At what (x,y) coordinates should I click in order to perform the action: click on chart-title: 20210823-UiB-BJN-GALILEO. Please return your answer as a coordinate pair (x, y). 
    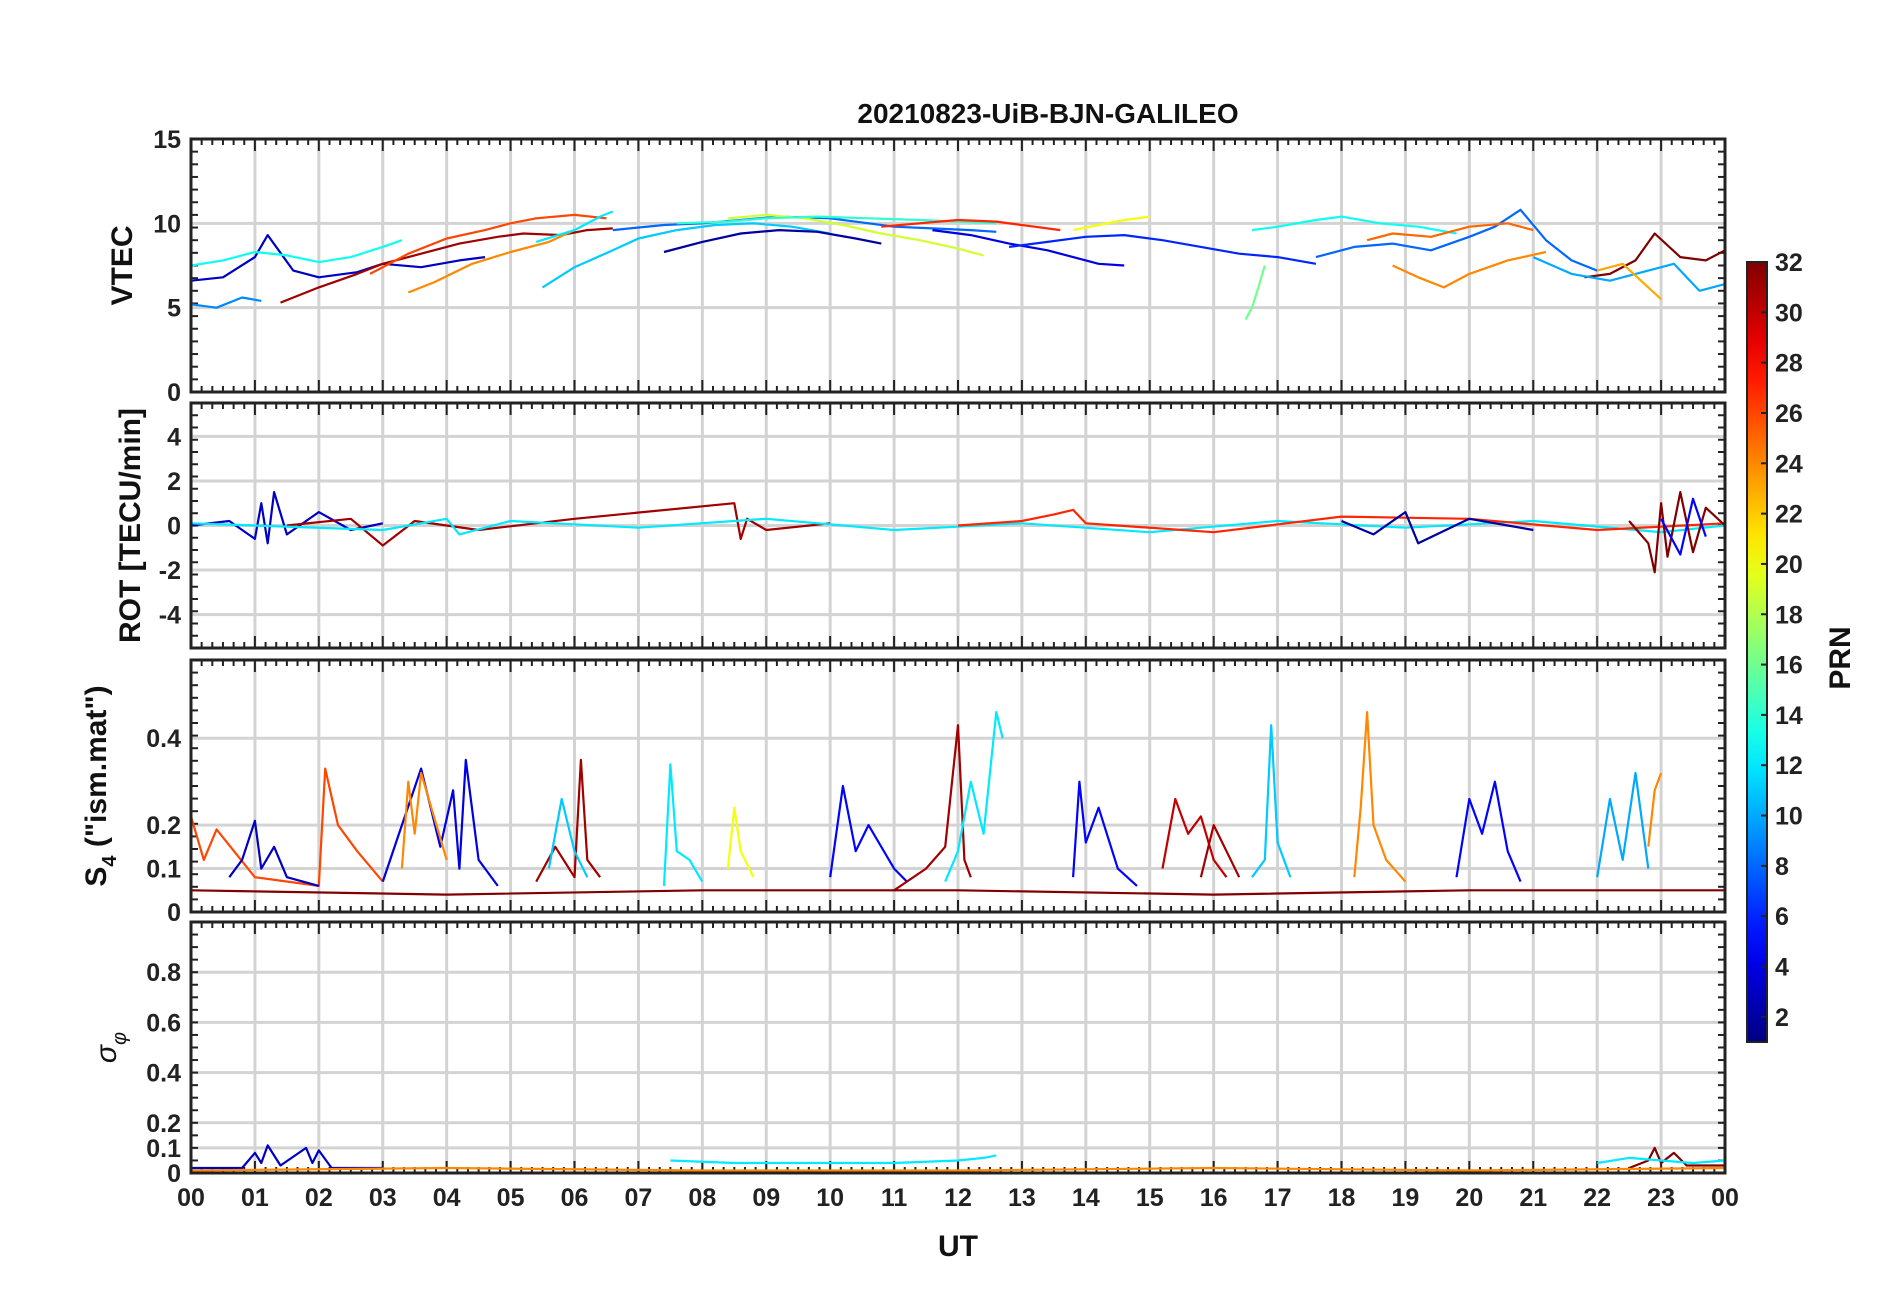
    Looking at the image, I should click on (1047, 113).